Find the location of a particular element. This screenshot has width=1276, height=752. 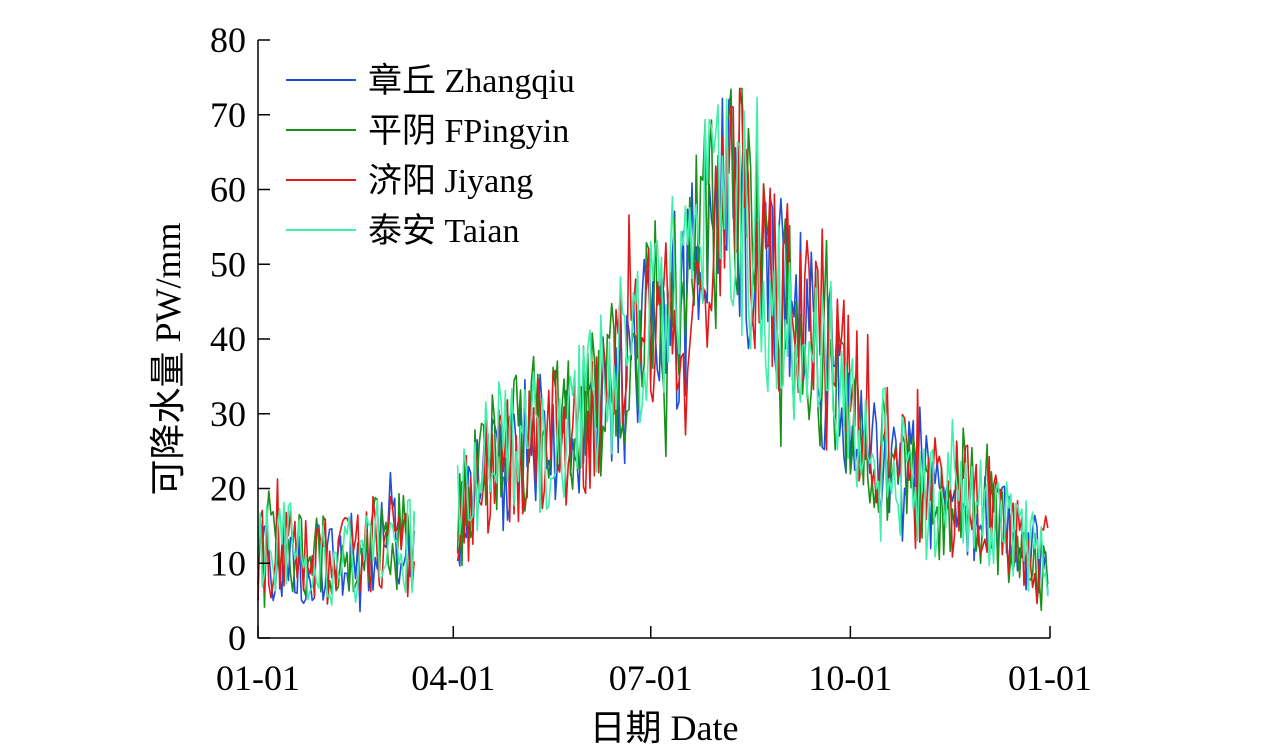

legend-label: 泰安 Taian is located at coordinates (444, 231).